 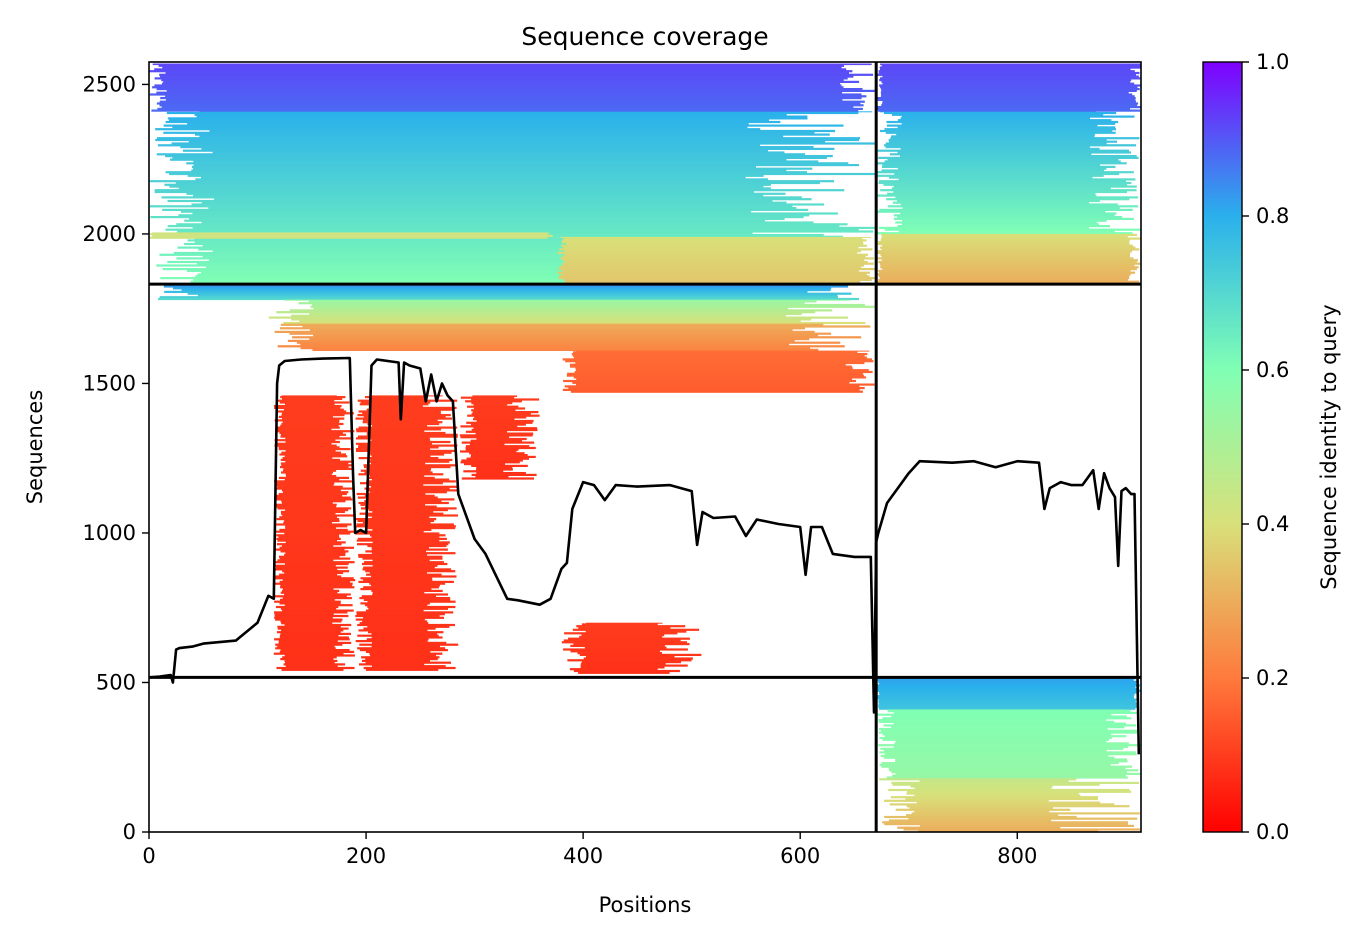 I want to click on colorbar-tick-label: 0.4, so click(x=1272, y=524).